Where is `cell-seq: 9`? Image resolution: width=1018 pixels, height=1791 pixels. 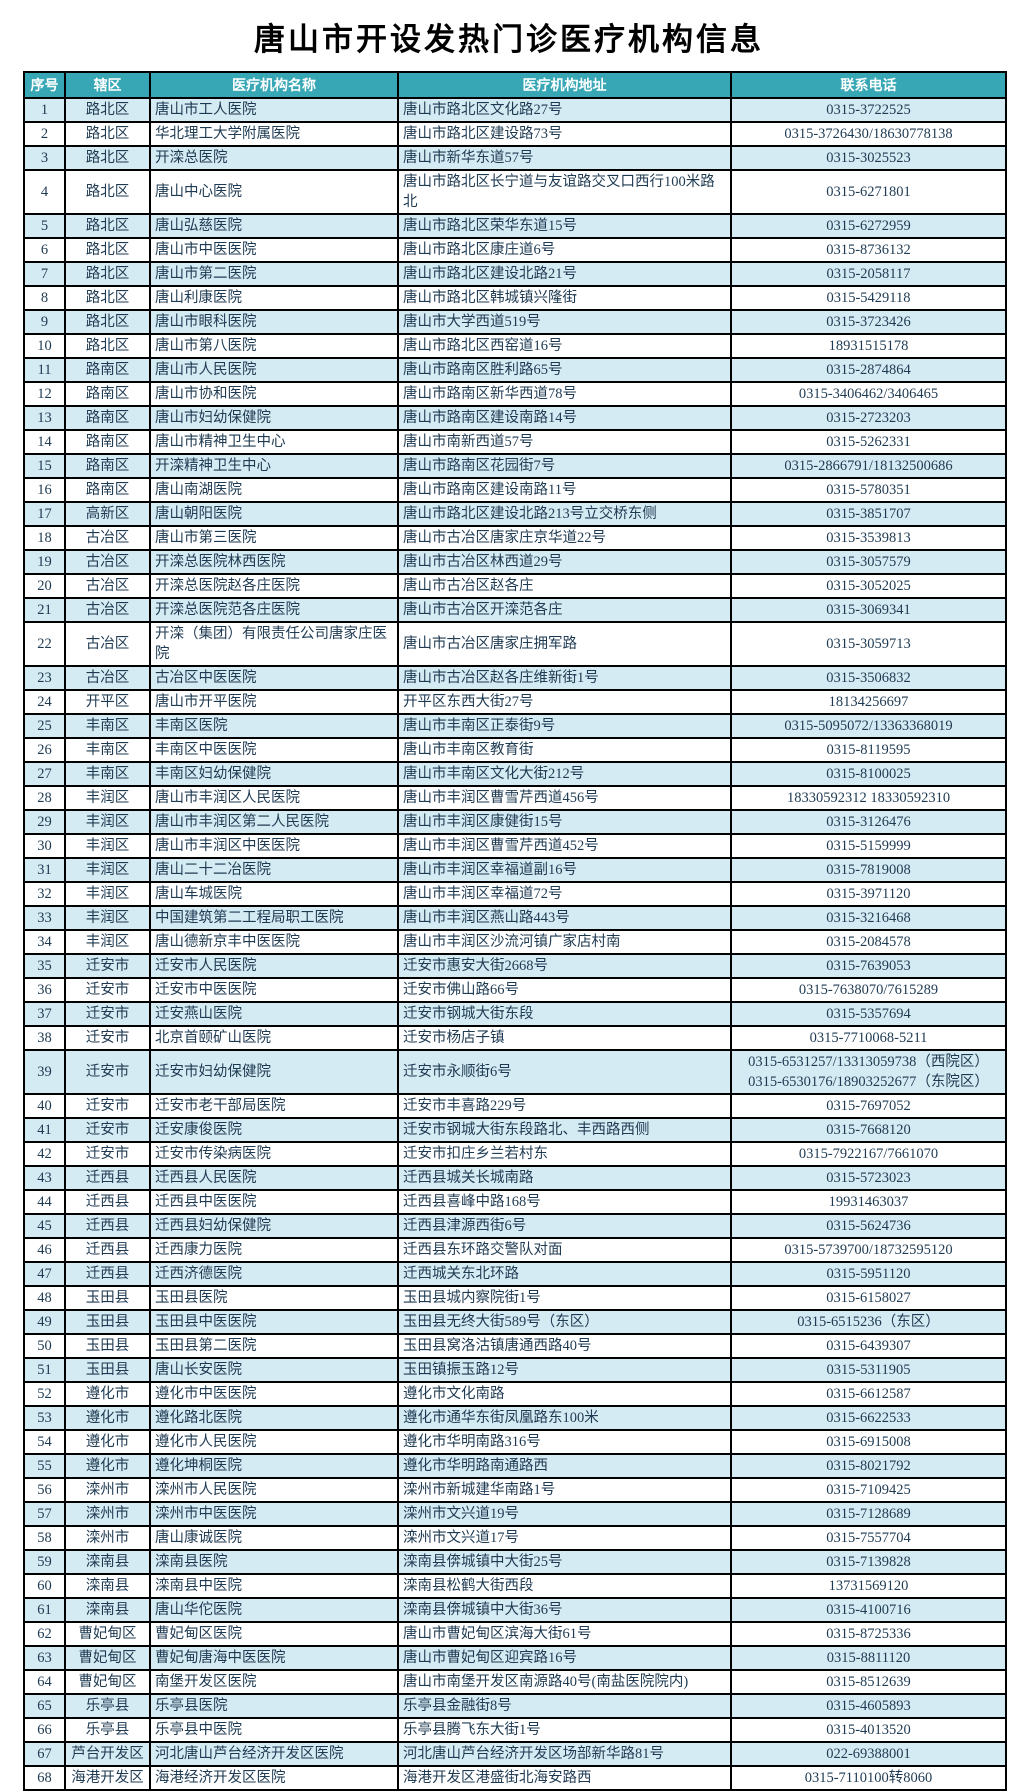
cell-seq: 9 is located at coordinates (44, 322).